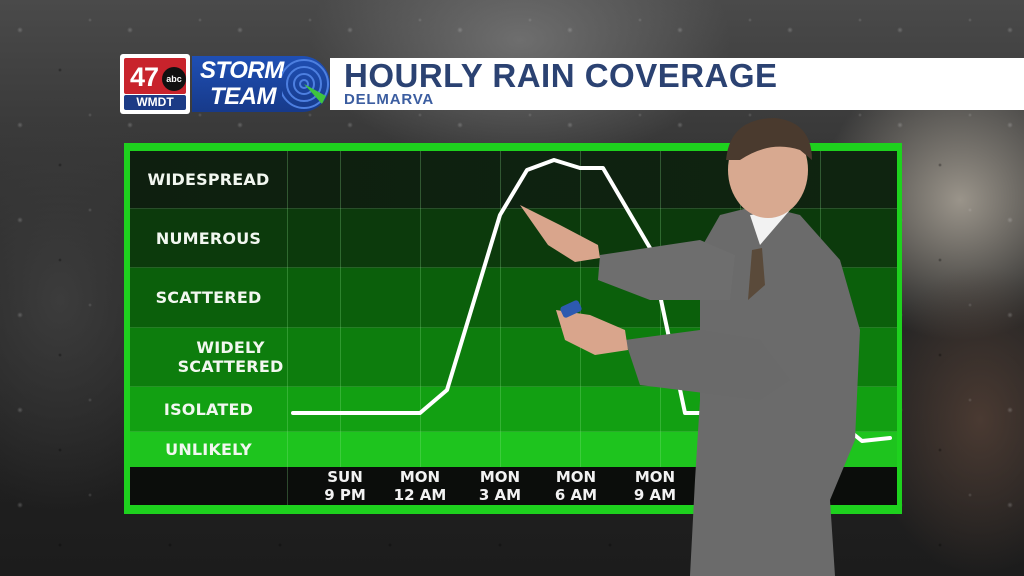  I want to click on x-tick: MON 9 AM, so click(655, 486).